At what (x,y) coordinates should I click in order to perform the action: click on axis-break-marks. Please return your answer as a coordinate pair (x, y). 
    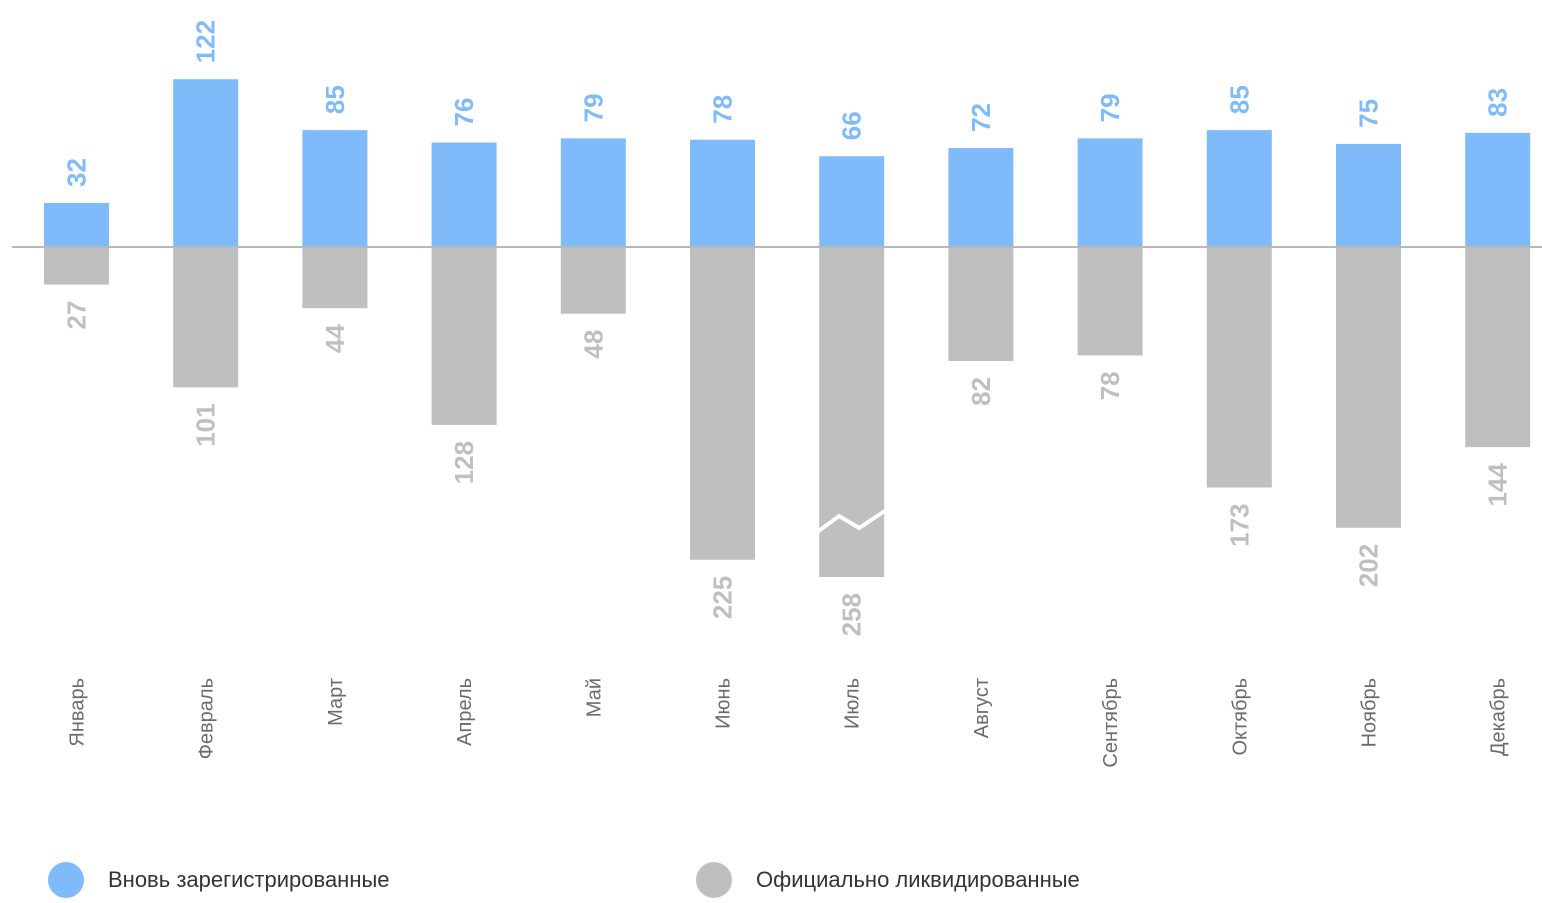
    Looking at the image, I should click on (852, 521).